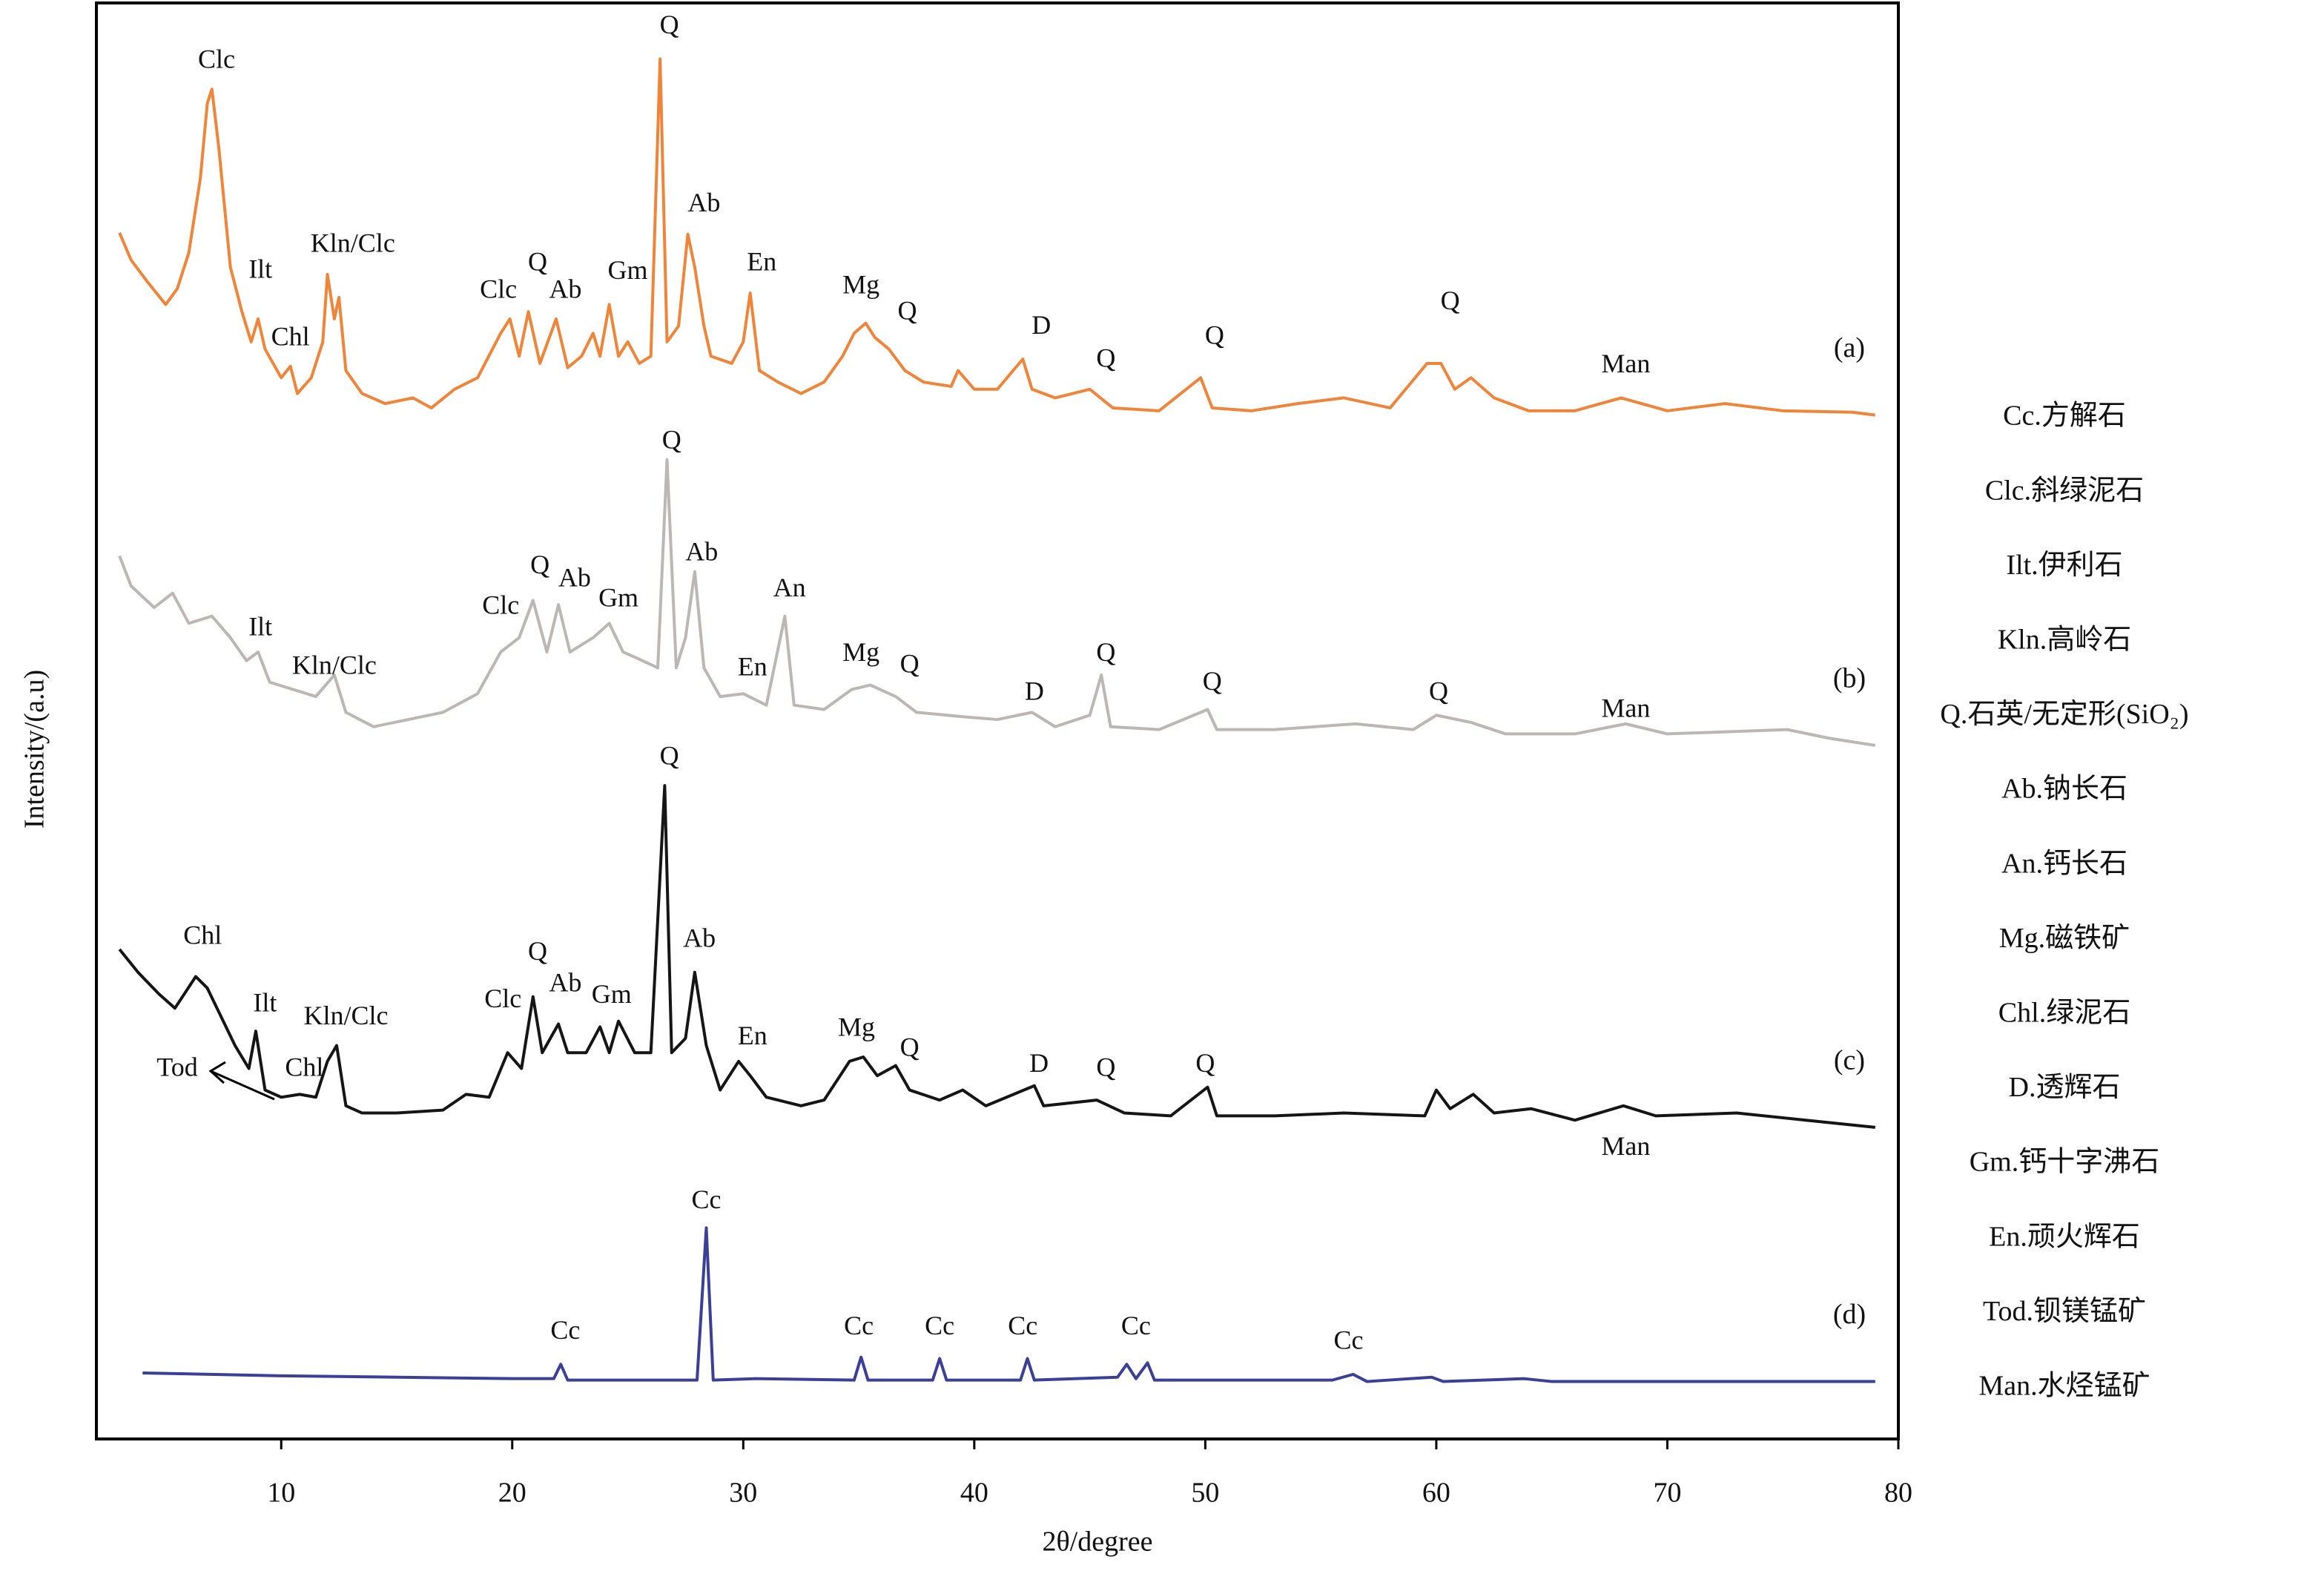 The width and height of the screenshot is (2324, 1571). I want to click on series-label: (b), so click(1850, 678).